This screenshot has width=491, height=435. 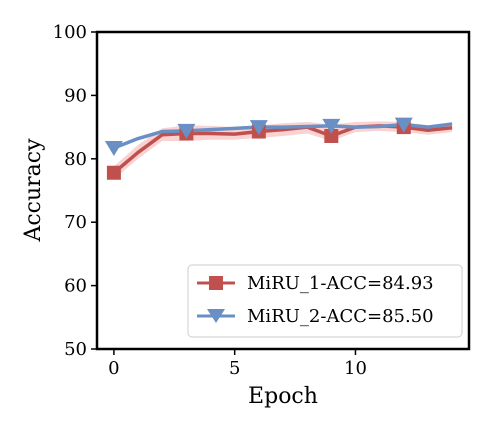 What do you see at coordinates (355, 368) in the screenshot?
I see `x-tick-label: 10` at bounding box center [355, 368].